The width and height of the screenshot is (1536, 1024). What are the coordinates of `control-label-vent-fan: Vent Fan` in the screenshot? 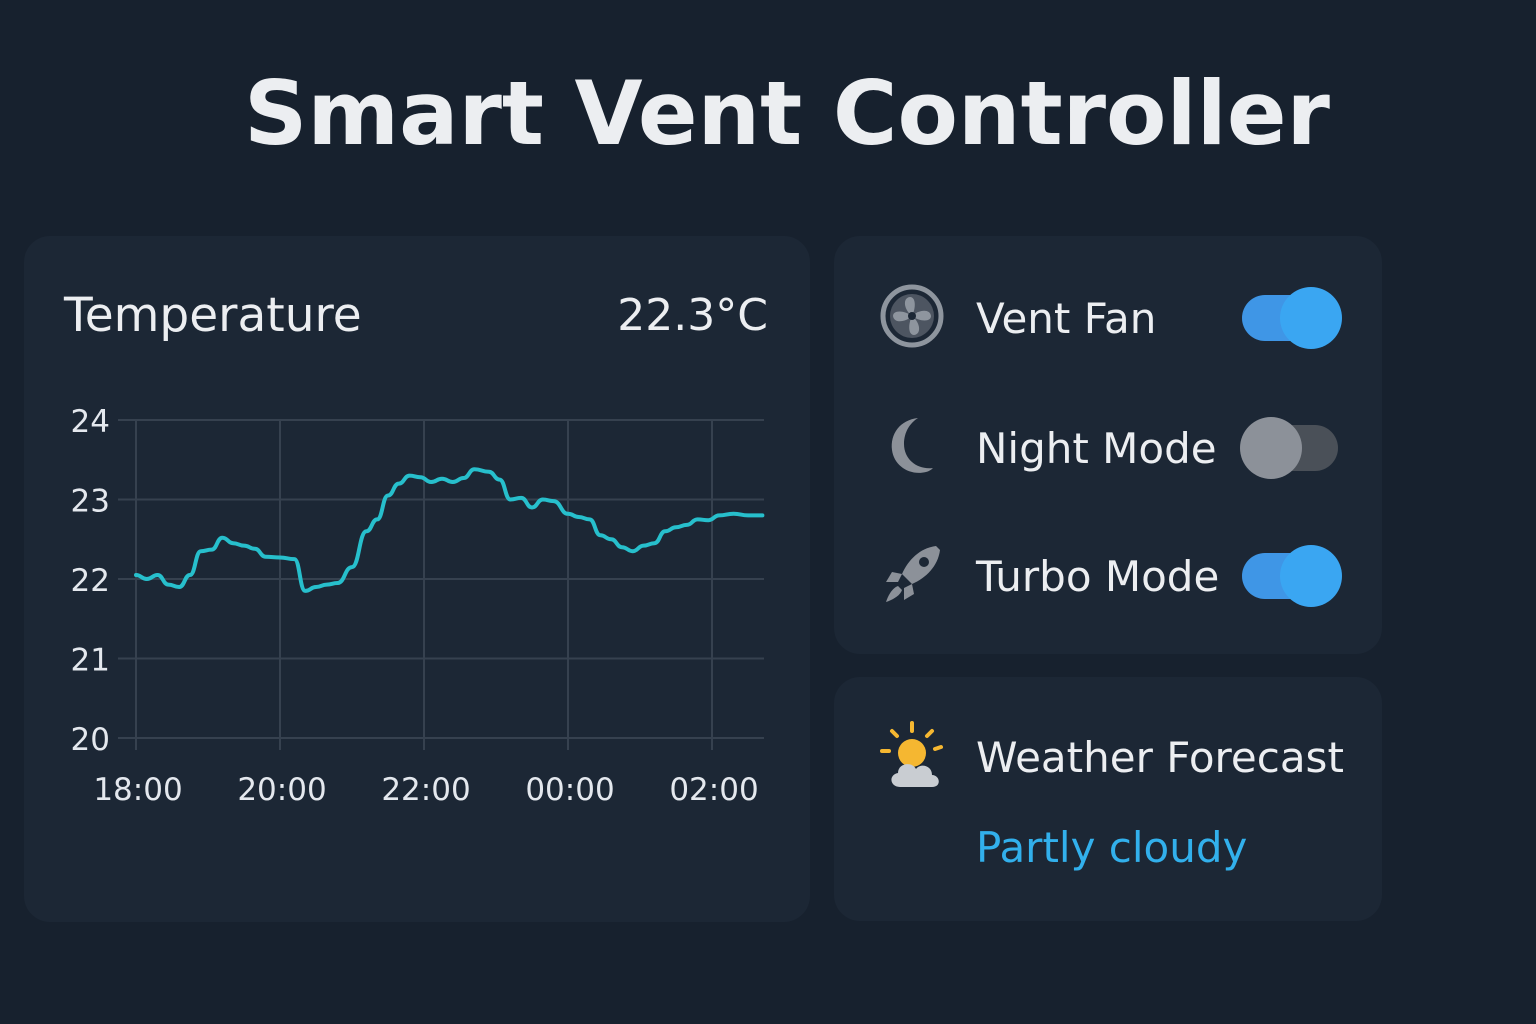 It's located at (1066, 318).